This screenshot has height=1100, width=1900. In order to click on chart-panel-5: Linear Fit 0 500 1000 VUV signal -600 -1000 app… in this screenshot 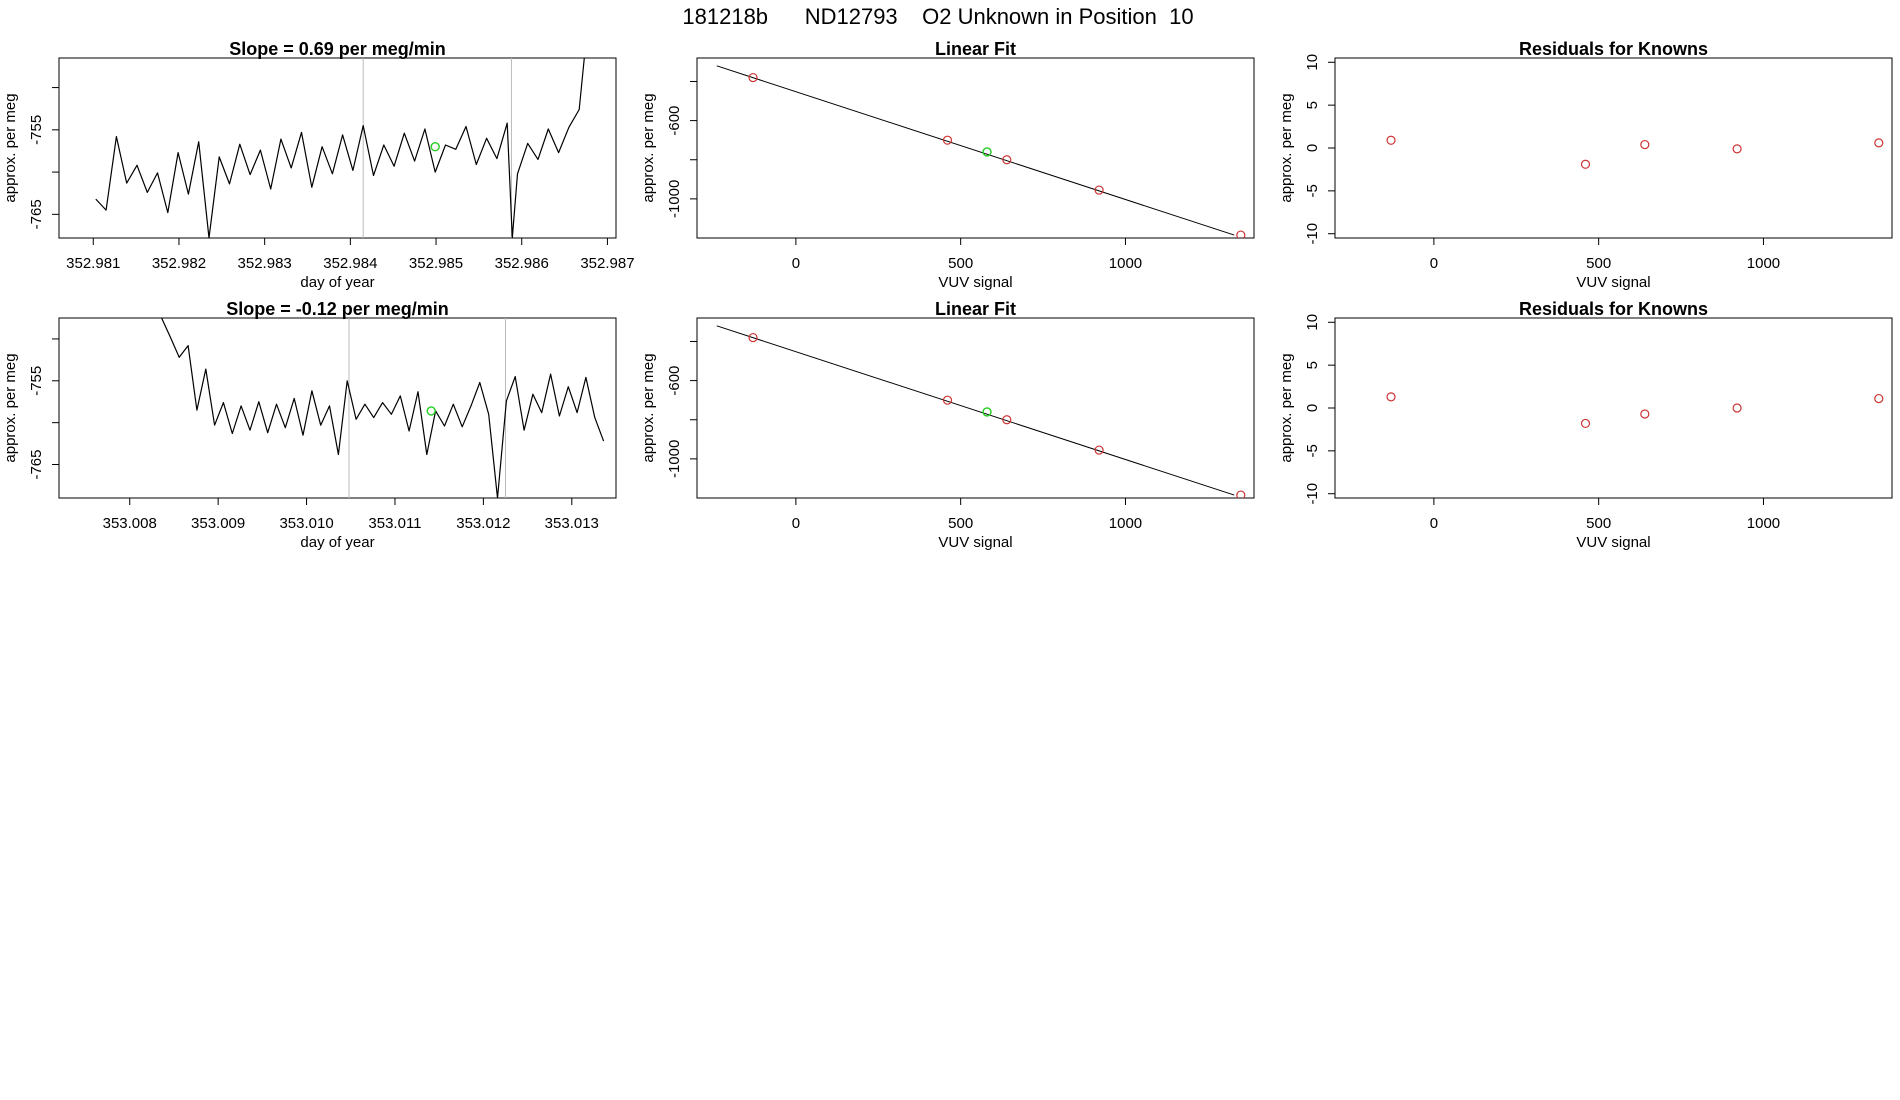, I will do `click(947, 425)`.